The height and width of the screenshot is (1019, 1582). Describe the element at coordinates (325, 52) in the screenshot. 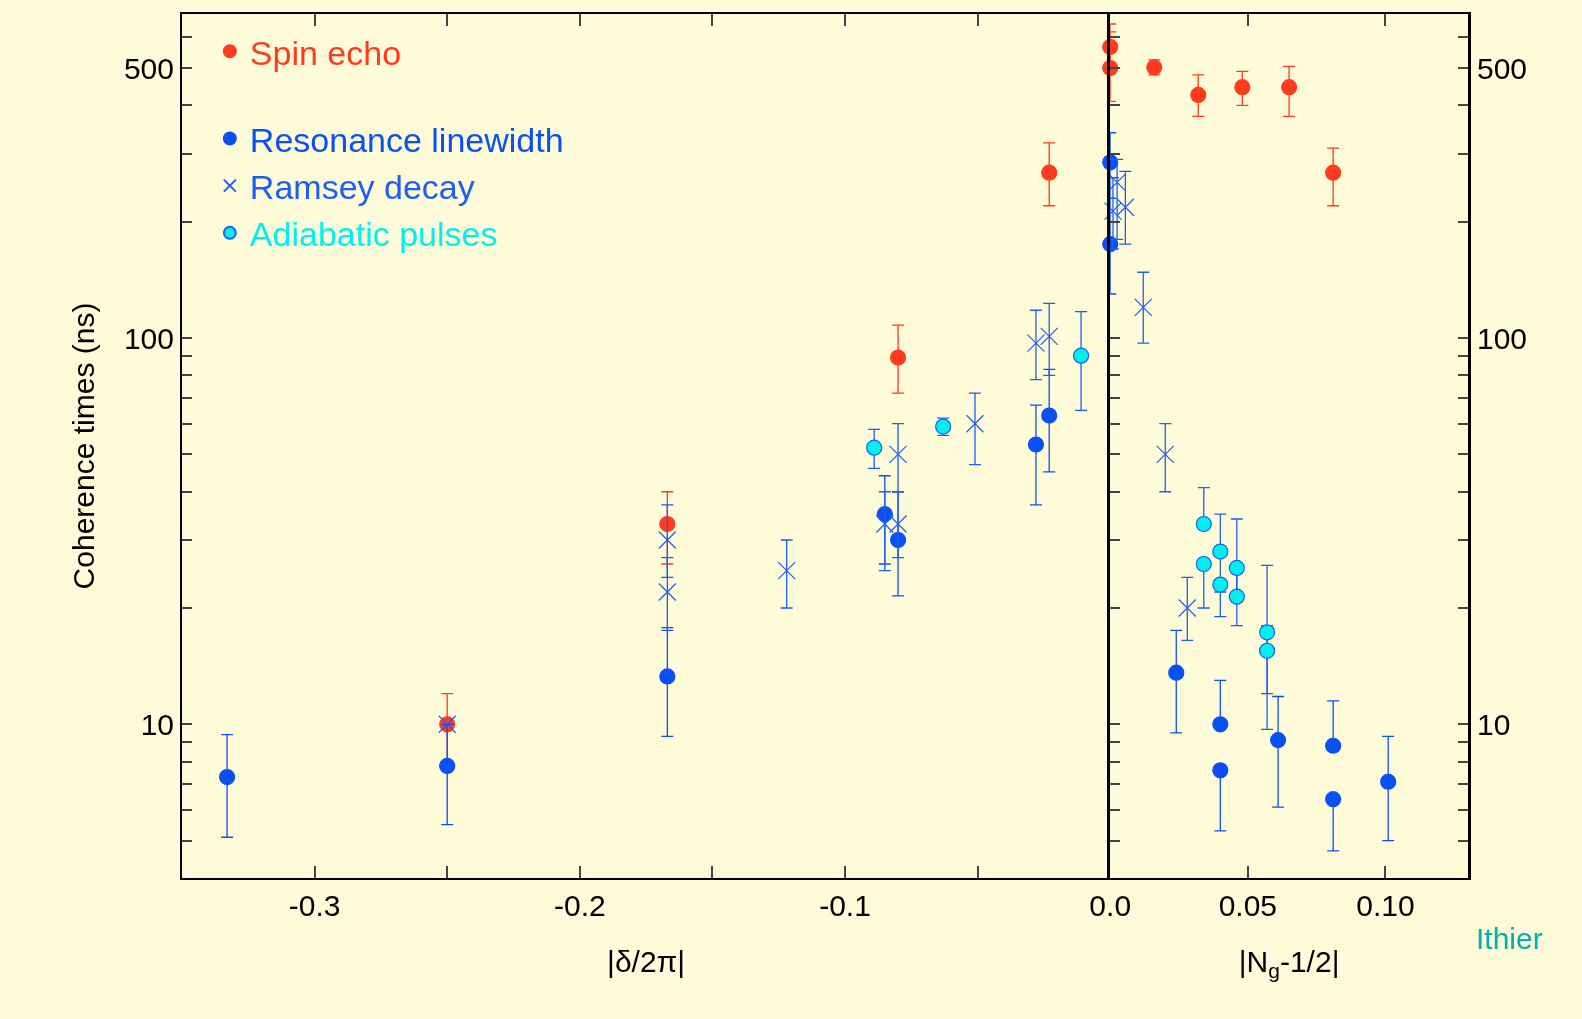

I see `legend-label: Spin echo` at that location.